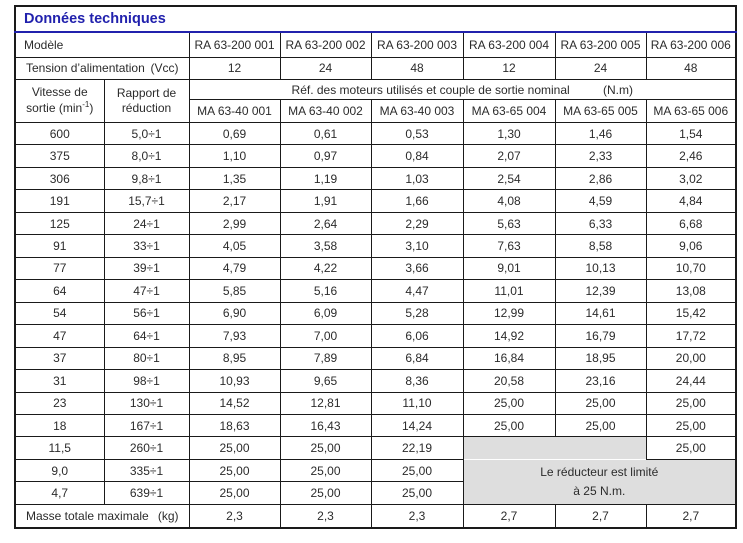 The image size is (743, 543). What do you see at coordinates (168, 515) in the screenshot?
I see `masse-unit: (kg)` at bounding box center [168, 515].